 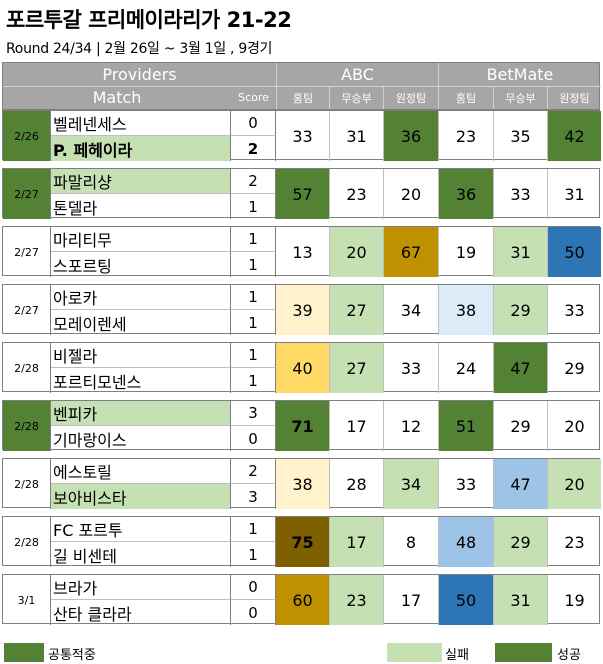 I want to click on match-row: 2/28 FC 포르투 1 길 비센테 1 75 17 8 48 29 23, so click(x=301, y=541).